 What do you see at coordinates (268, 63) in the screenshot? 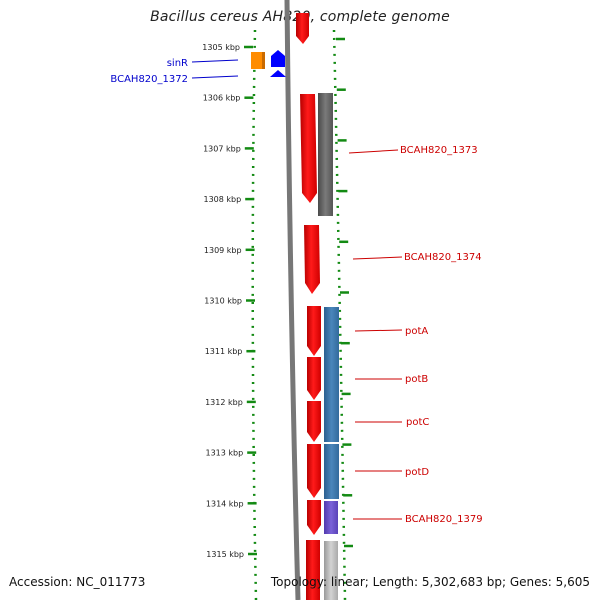
I see `reverse-features` at bounding box center [268, 63].